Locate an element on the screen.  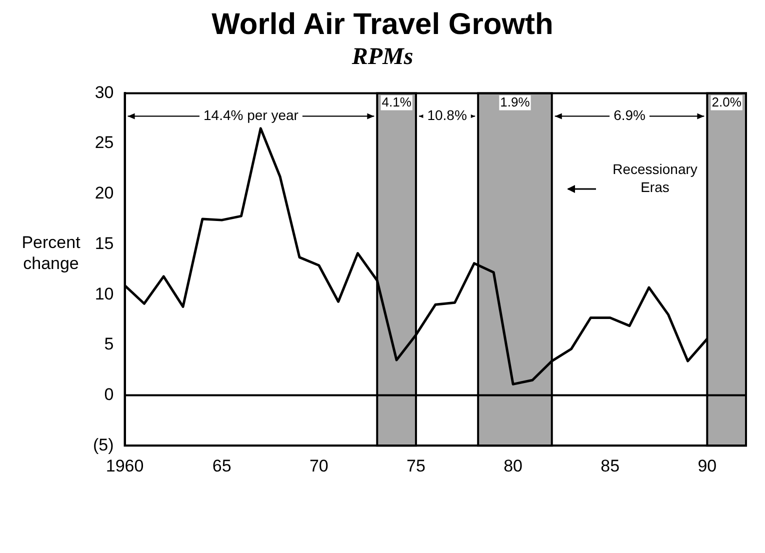
band-label: 2.0% is located at coordinates (727, 102).